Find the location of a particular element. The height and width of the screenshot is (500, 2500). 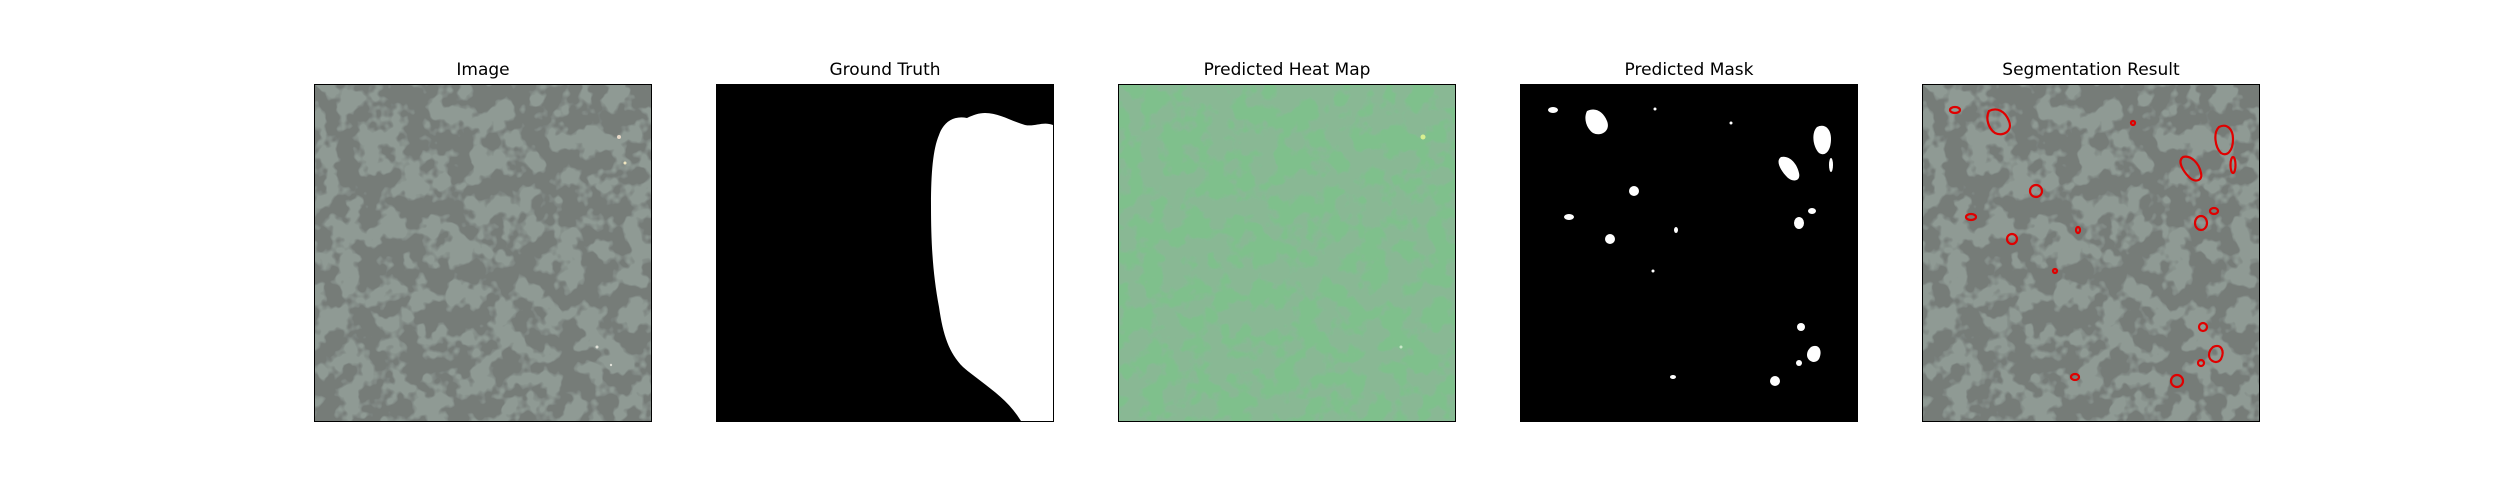

panel-heat-map: Predicted Heat Map is located at coordinates (1287, 250).